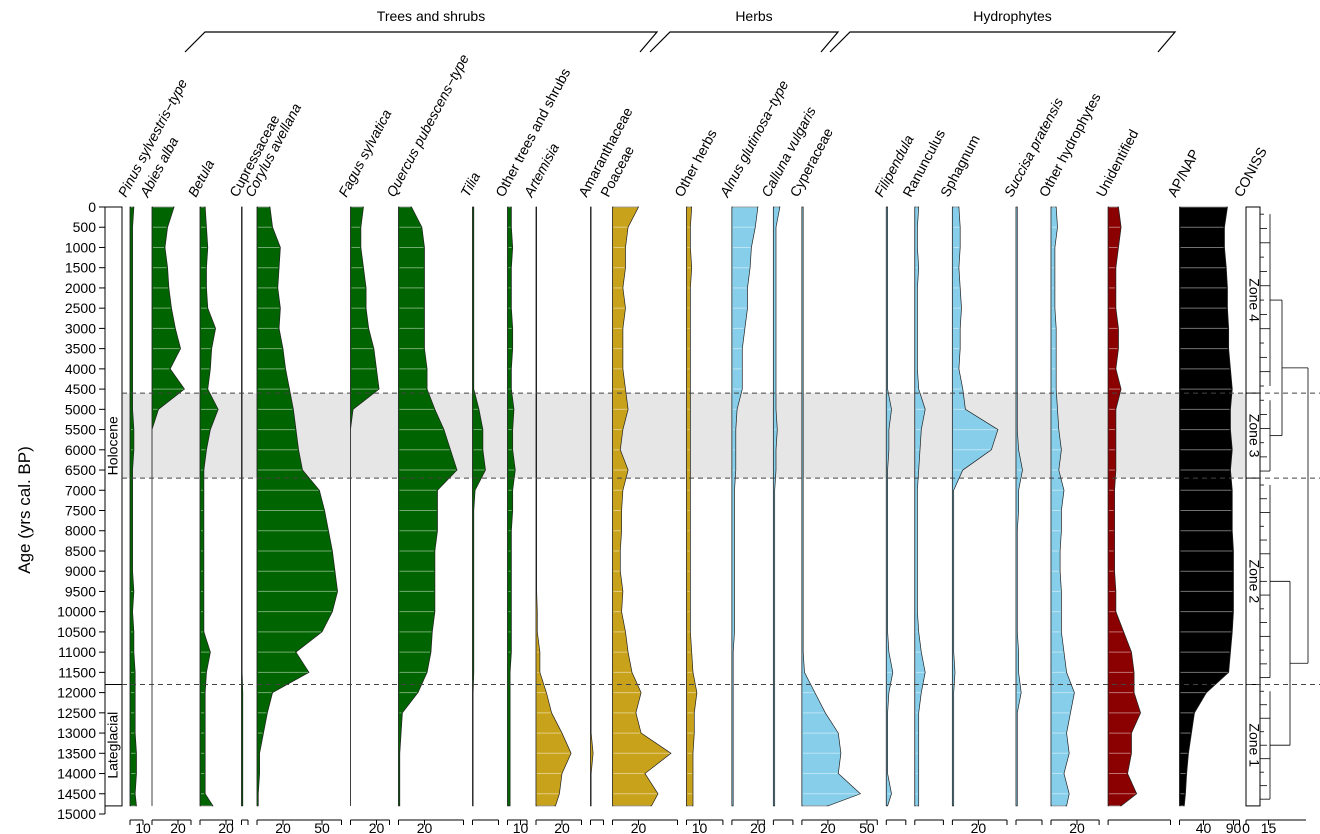 This screenshot has height=834, width=1320. Describe the element at coordinates (80, 247) in the screenshot. I see `y-tick-label: 1000` at that location.